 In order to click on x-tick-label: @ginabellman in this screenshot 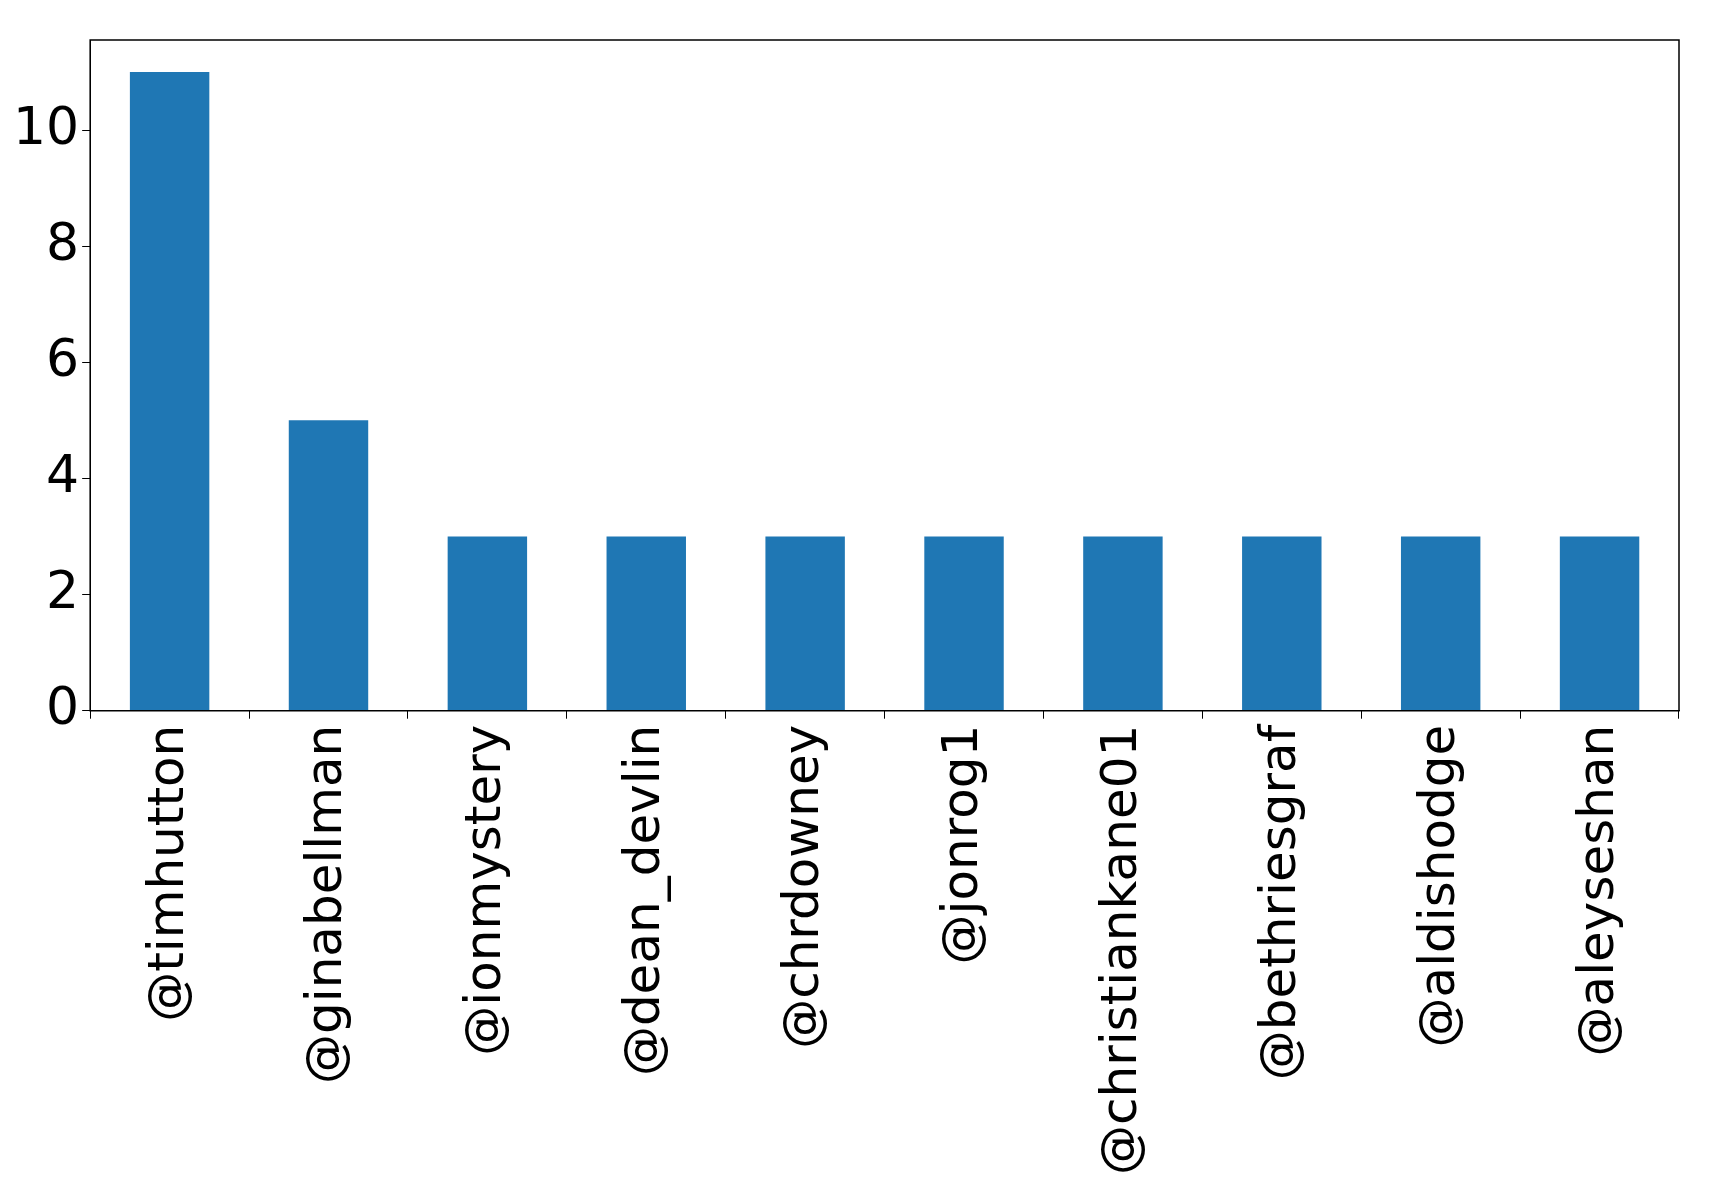, I will do `click(324, 904)`.